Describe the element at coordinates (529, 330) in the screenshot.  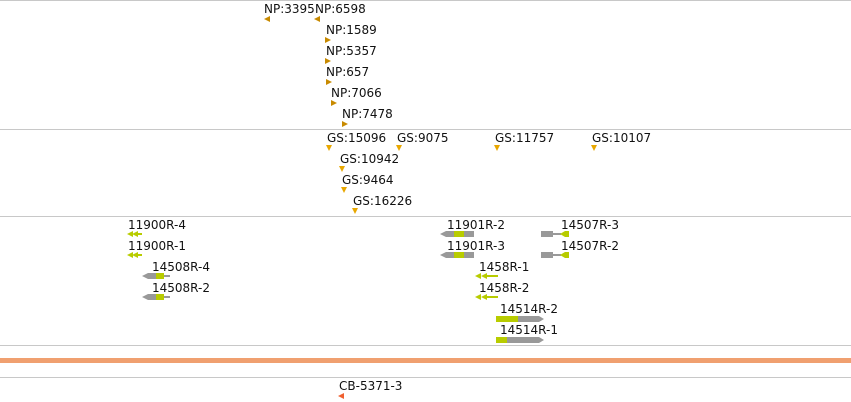
I see `feature-label: 14514R-1` at that location.